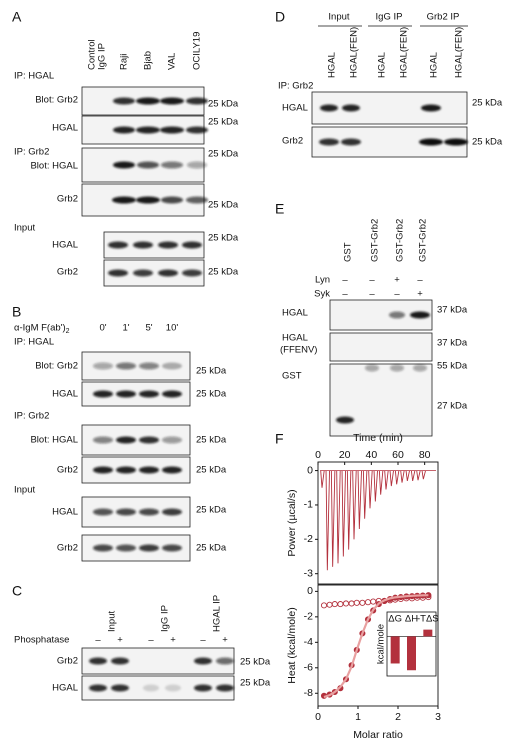  I want to click on label: Phosphatase, so click(41, 640).